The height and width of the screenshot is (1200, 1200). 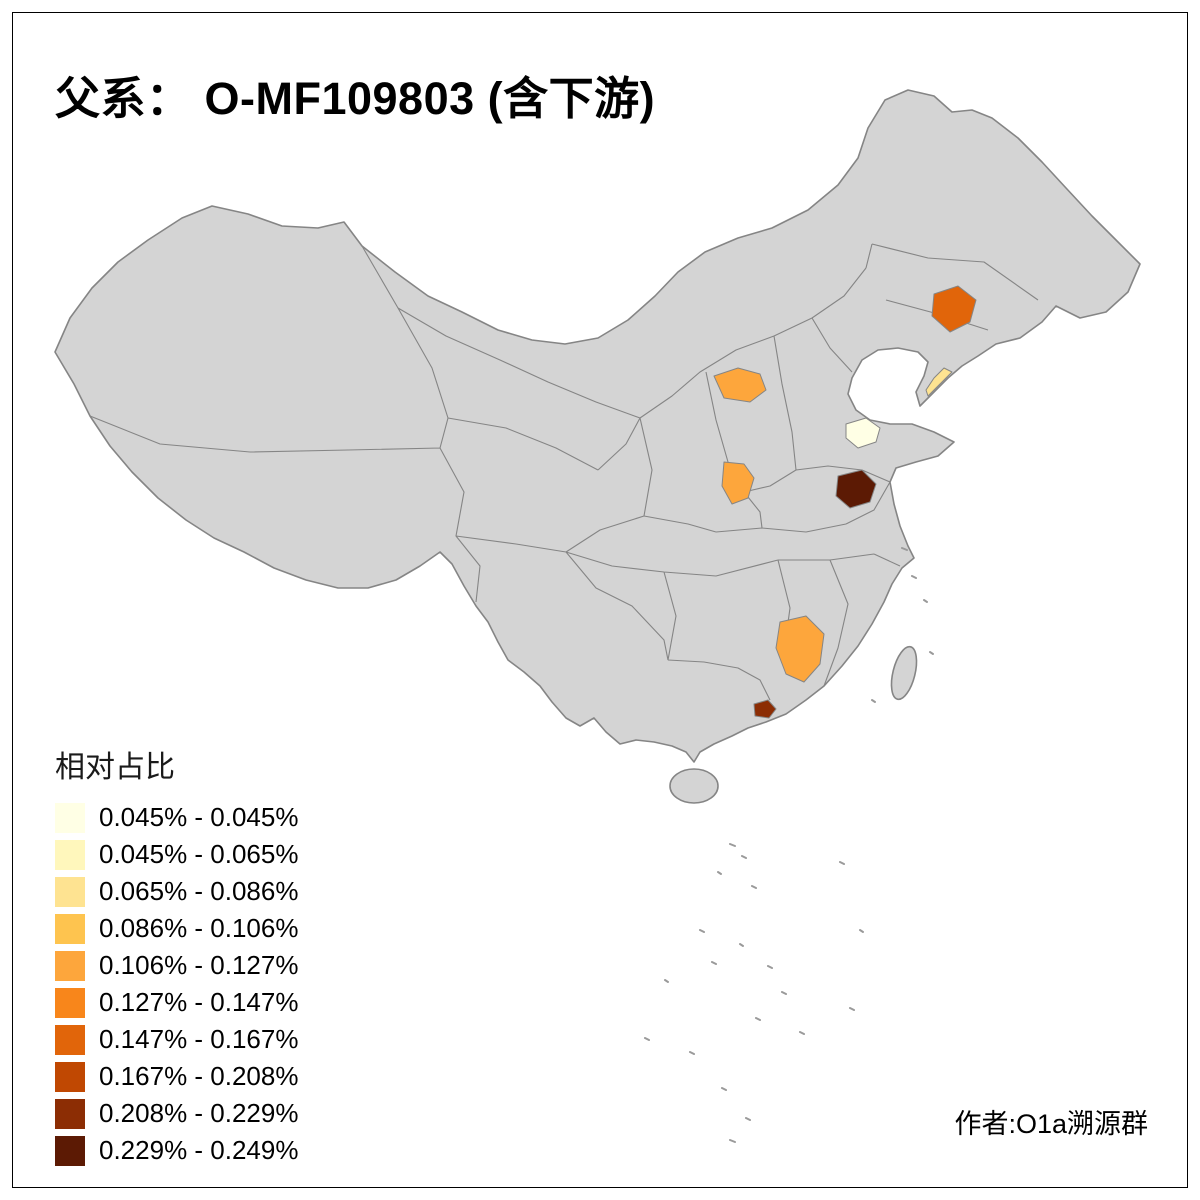 What do you see at coordinates (694, 786) in the screenshot?
I see `hainan-island` at bounding box center [694, 786].